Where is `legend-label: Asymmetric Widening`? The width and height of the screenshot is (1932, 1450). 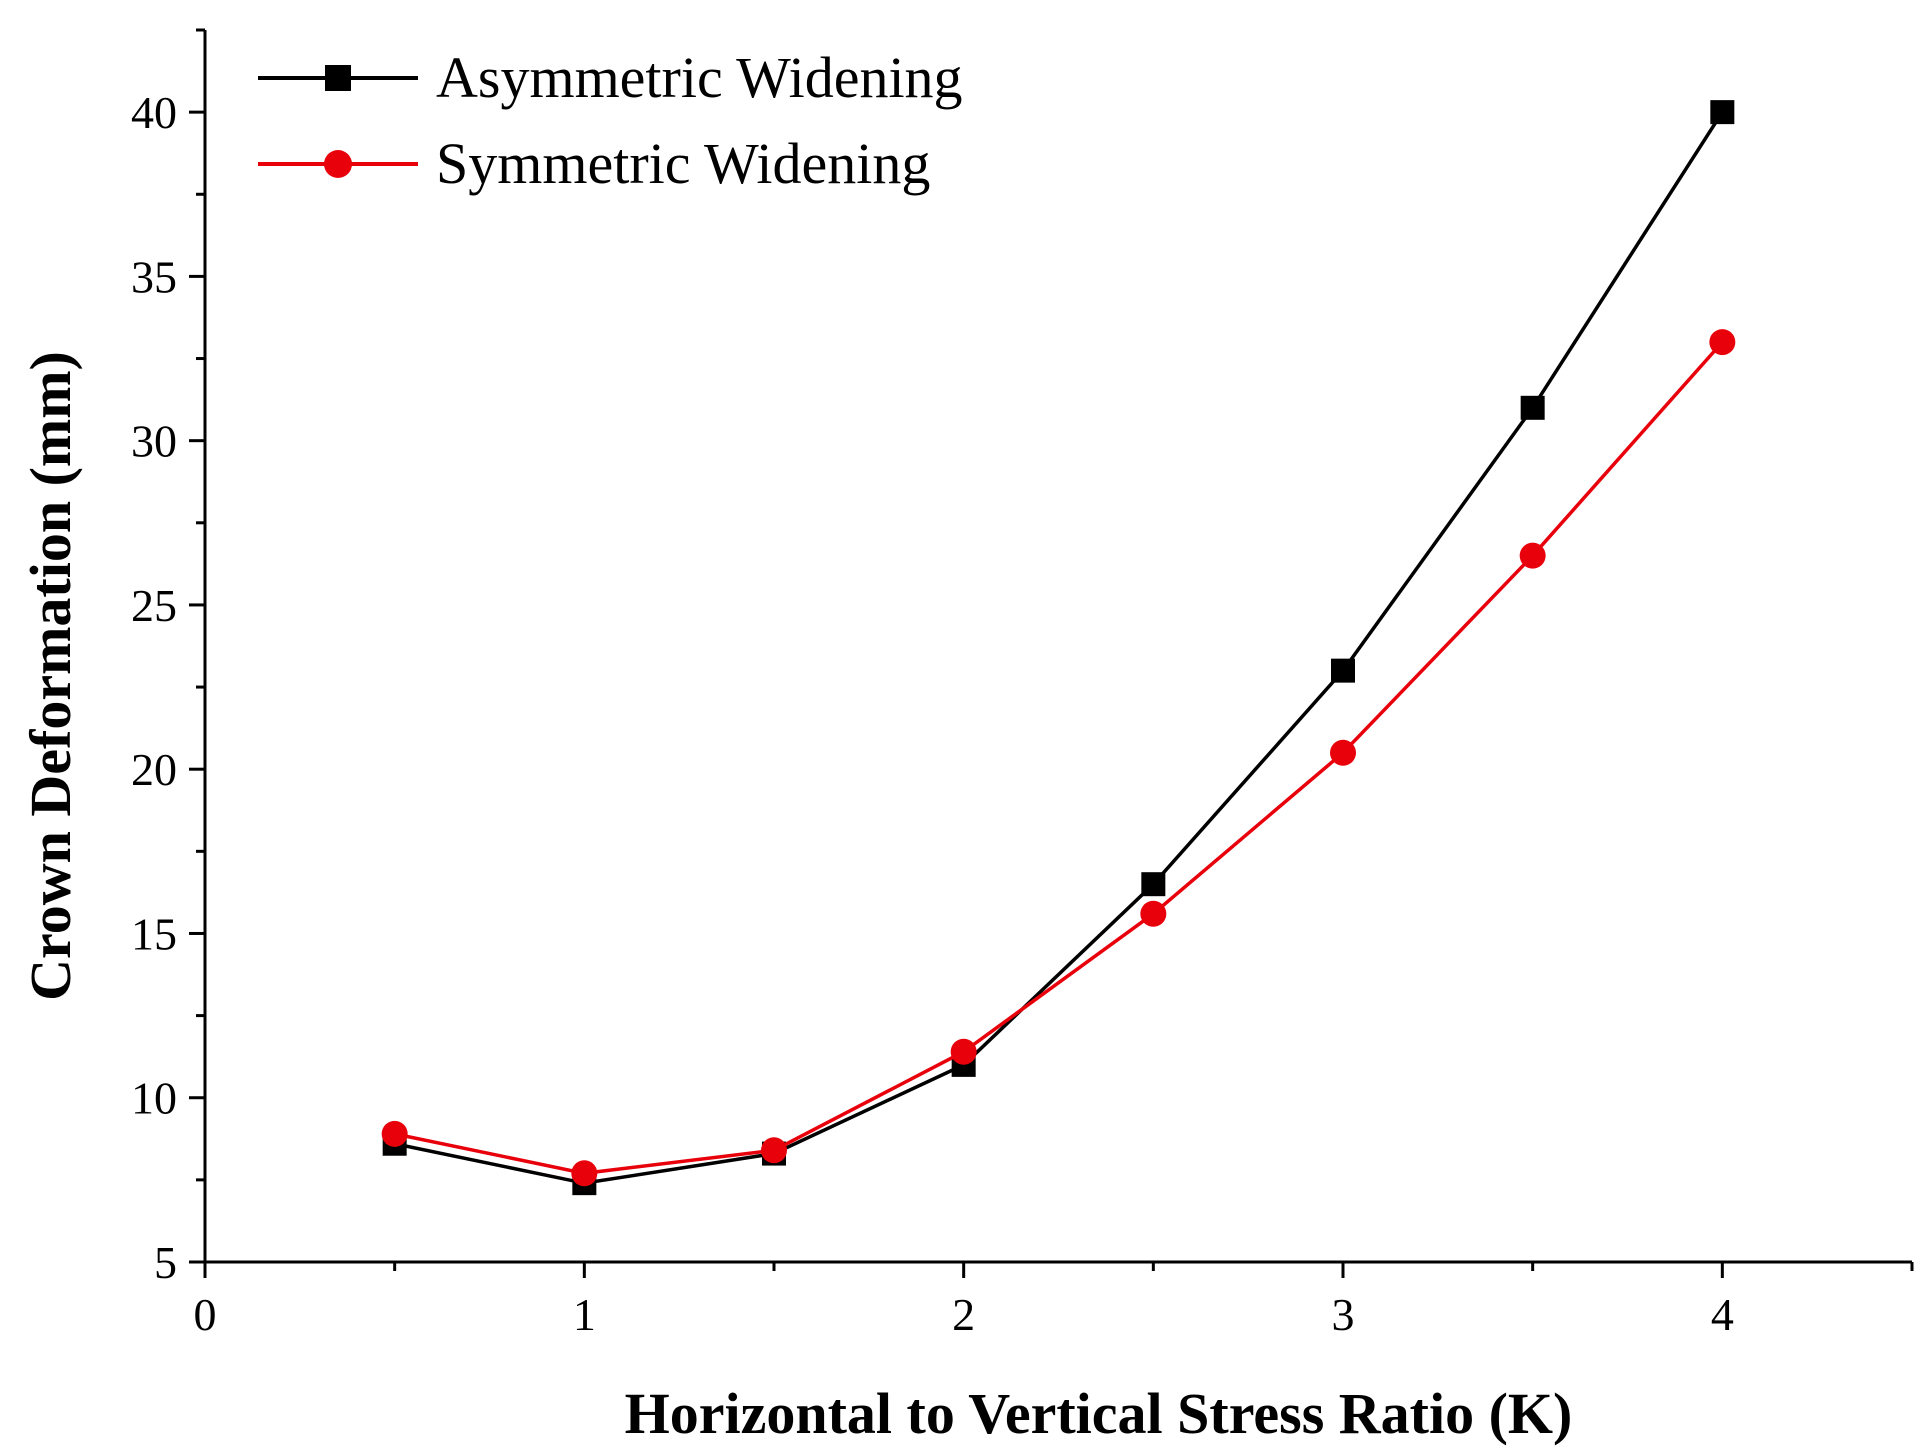
legend-label: Asymmetric Widening is located at coordinates (699, 77).